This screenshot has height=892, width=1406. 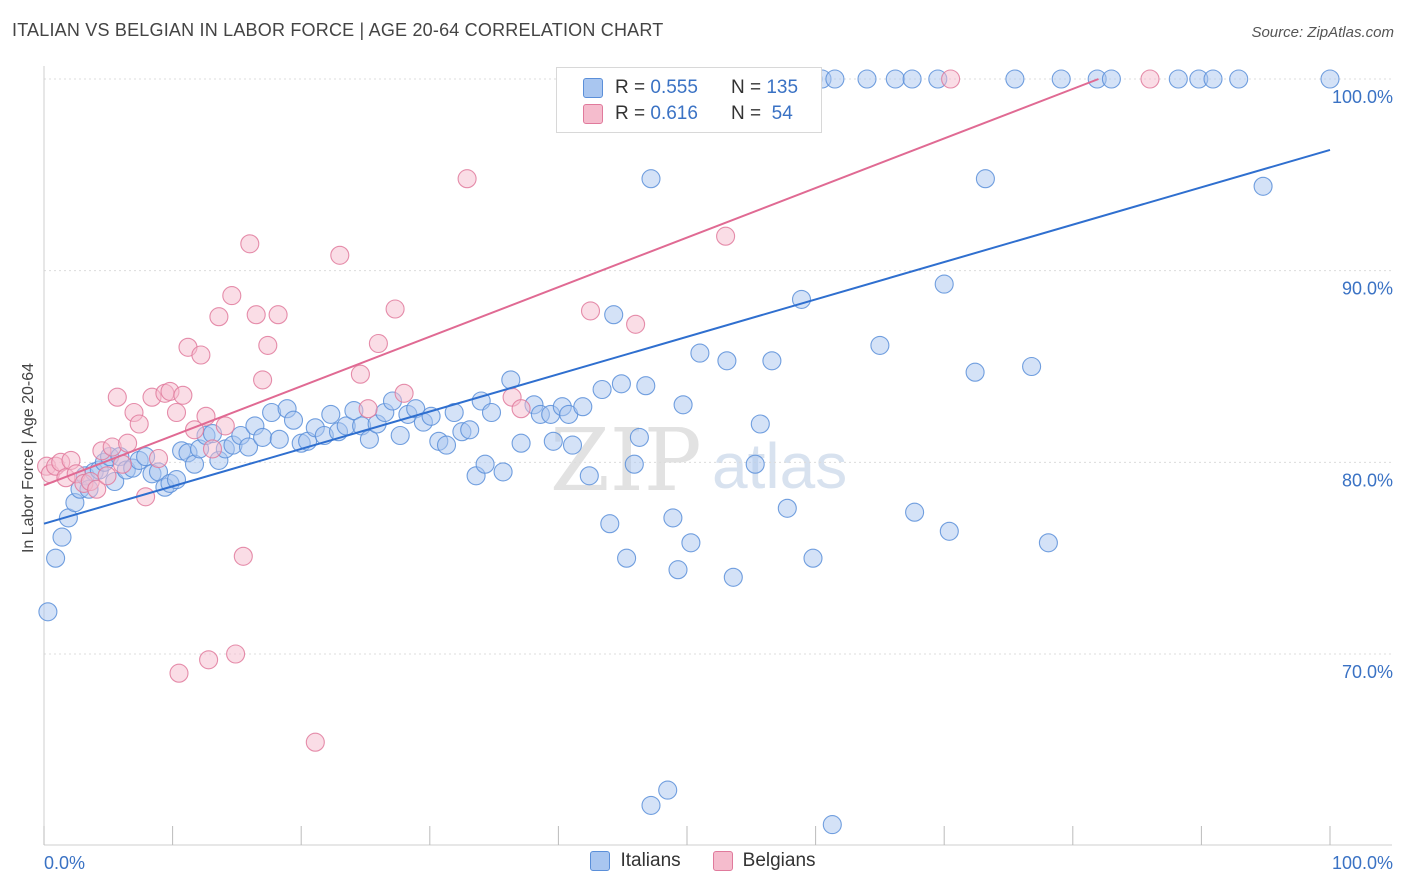 What do you see at coordinates (1362, 97) in the screenshot?
I see `y-tick-label: 100.0%` at bounding box center [1362, 97].